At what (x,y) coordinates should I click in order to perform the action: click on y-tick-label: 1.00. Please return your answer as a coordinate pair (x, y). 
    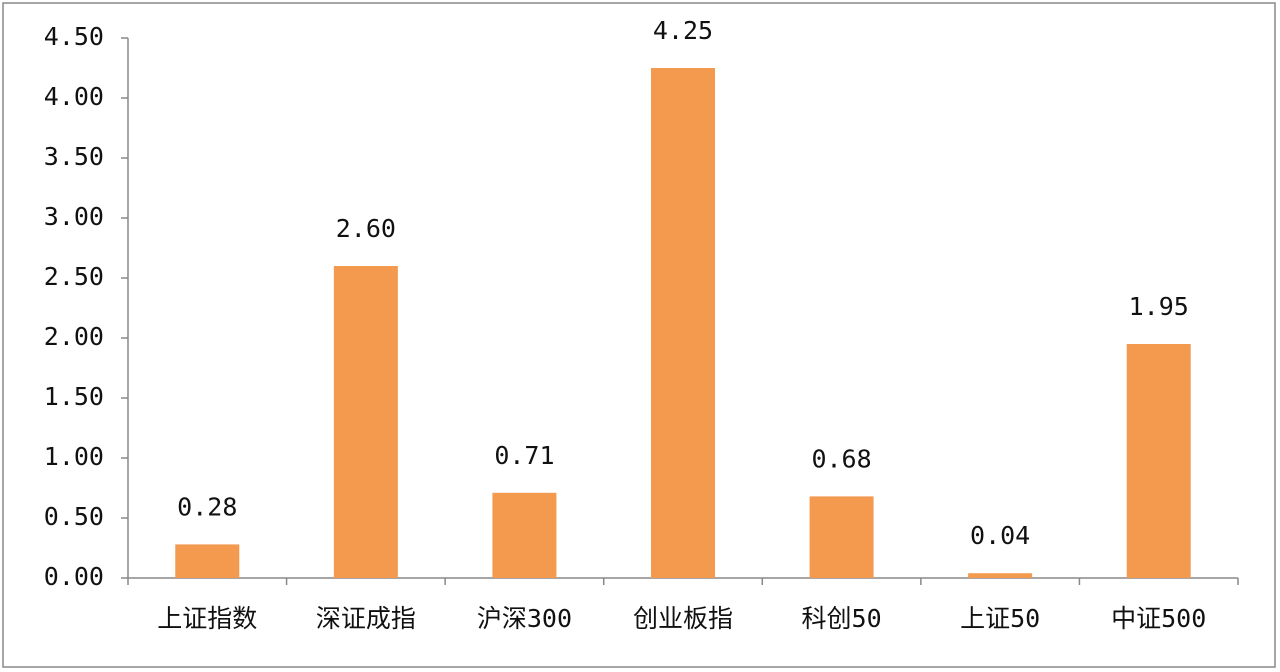
    Looking at the image, I should click on (74, 456).